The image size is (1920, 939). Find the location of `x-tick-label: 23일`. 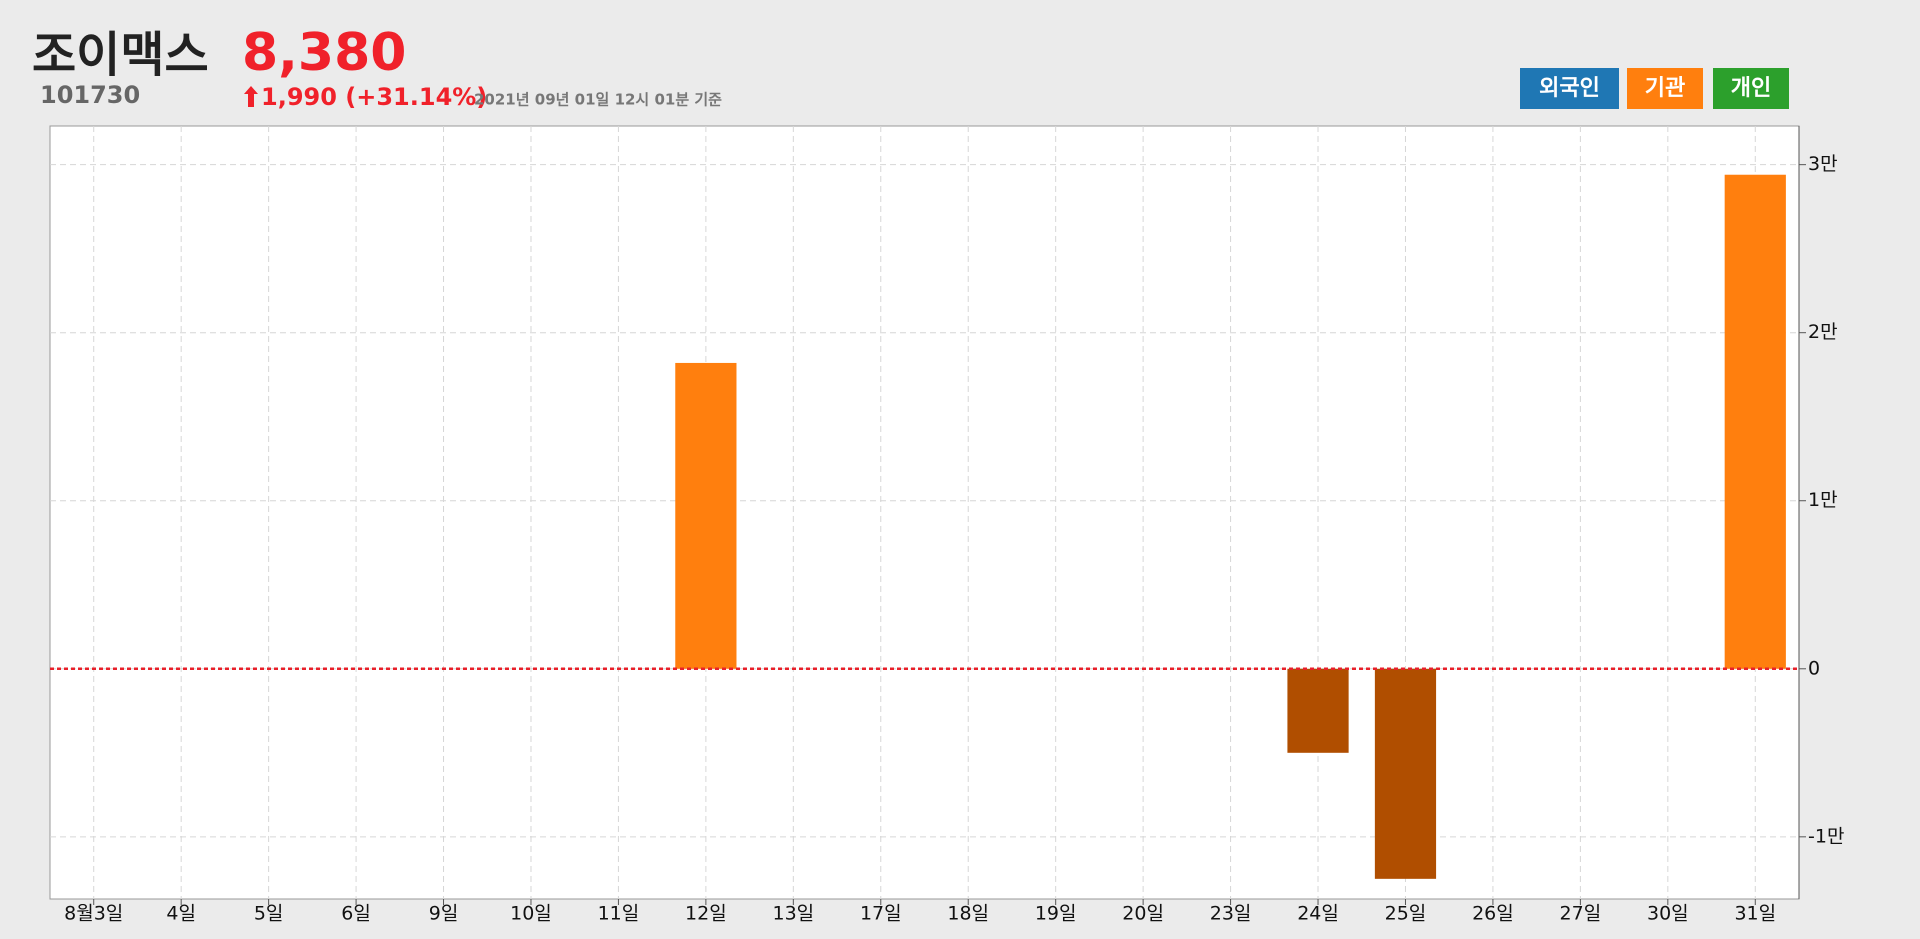

x-tick-label: 23일 is located at coordinates (1231, 914).